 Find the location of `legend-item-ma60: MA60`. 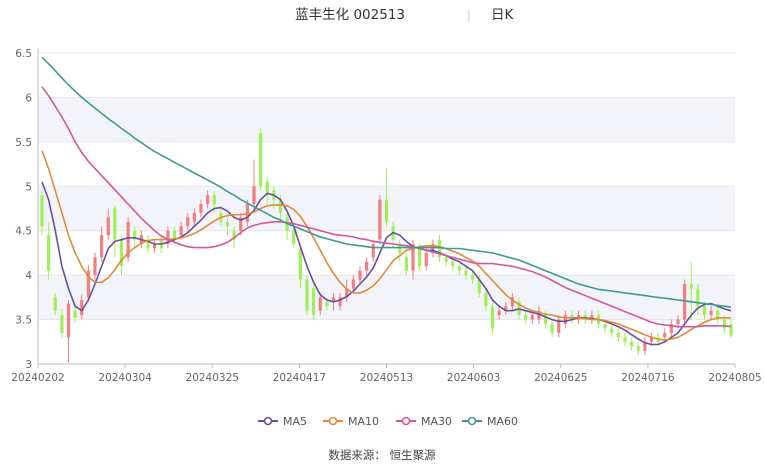

legend-item-ma60: MA60 is located at coordinates (490, 421).